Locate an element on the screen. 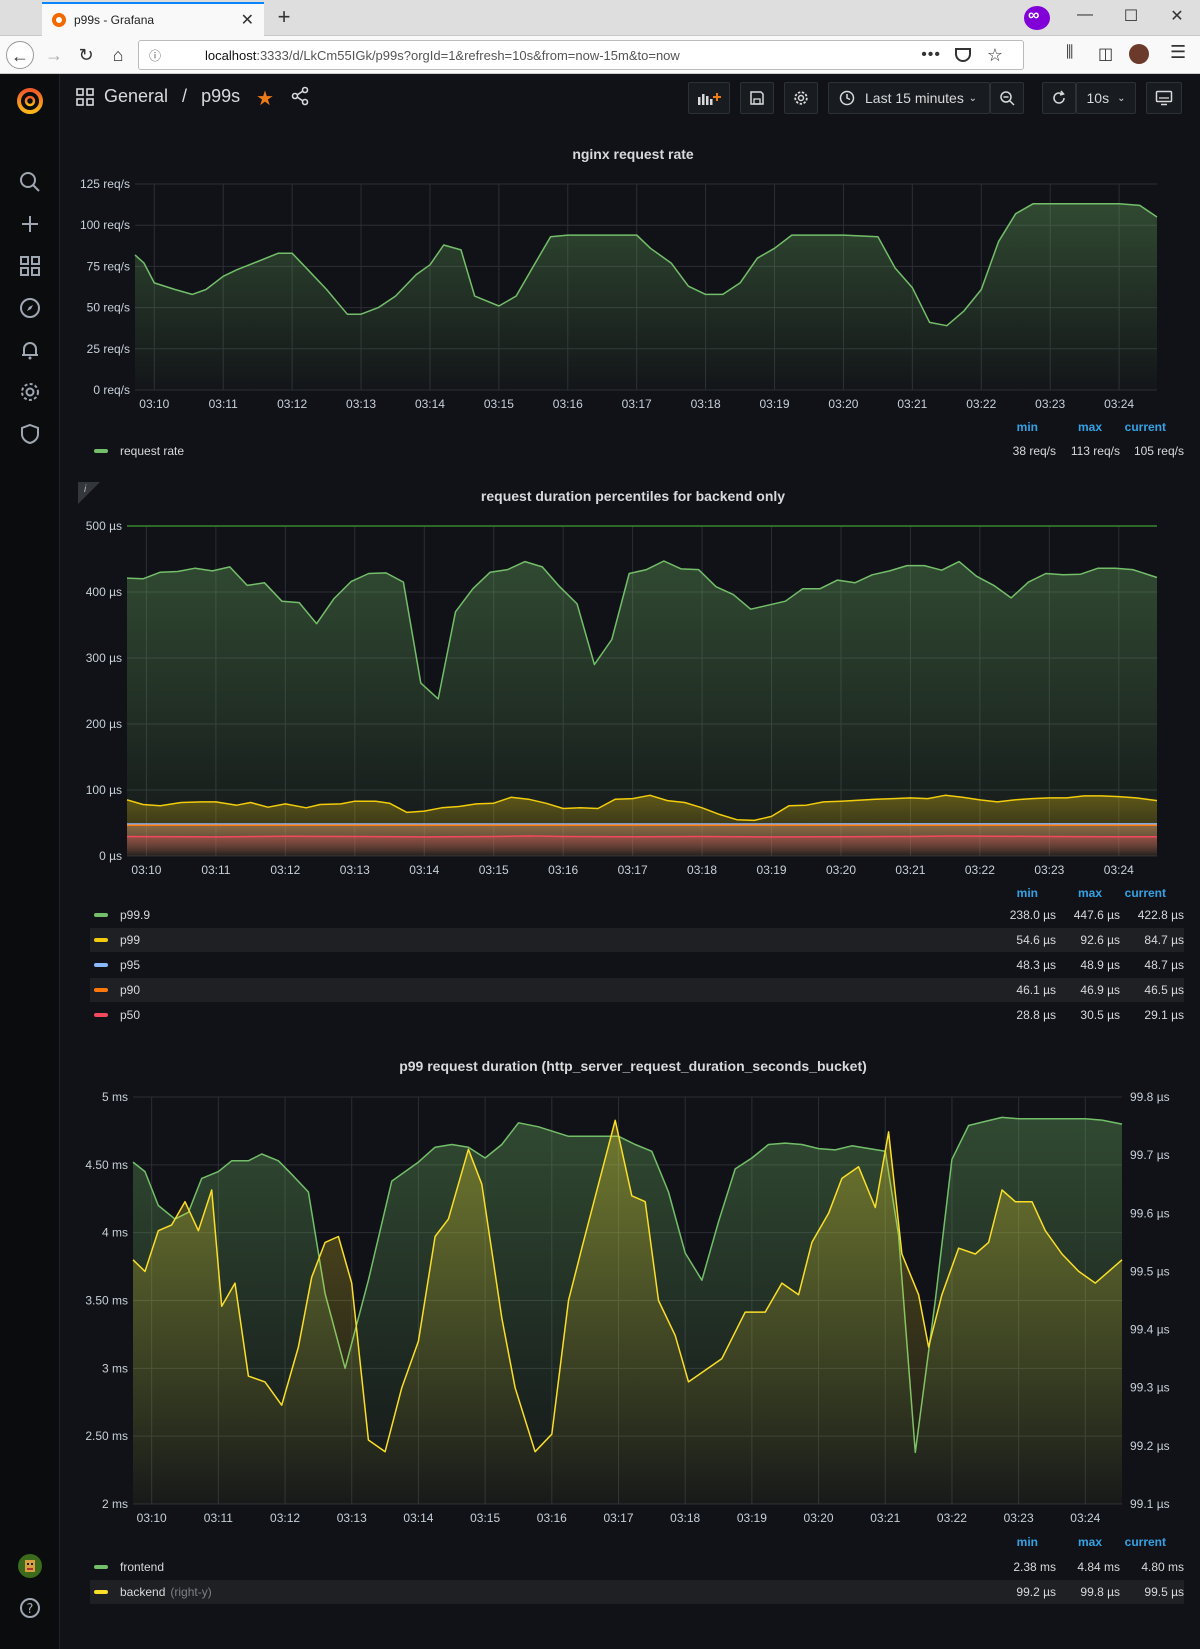  home-icon: ⌂ is located at coordinates (118, 55).